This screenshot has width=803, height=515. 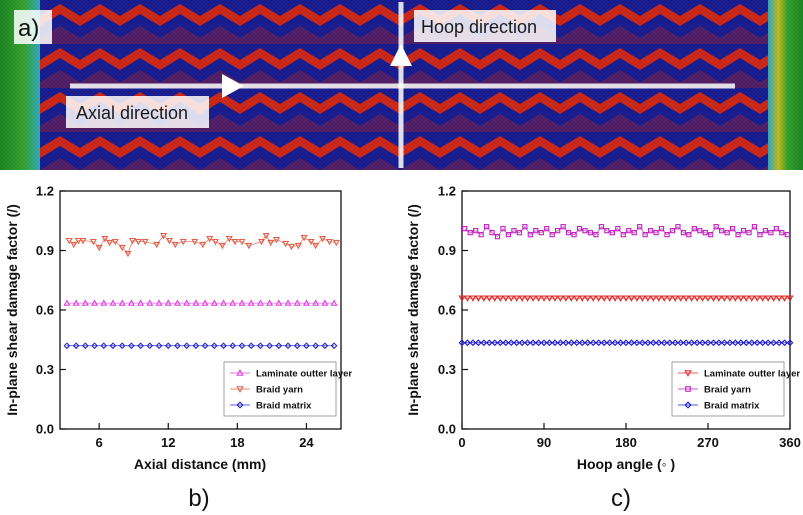 I want to click on hoop-label-bg, so click(x=485, y=26).